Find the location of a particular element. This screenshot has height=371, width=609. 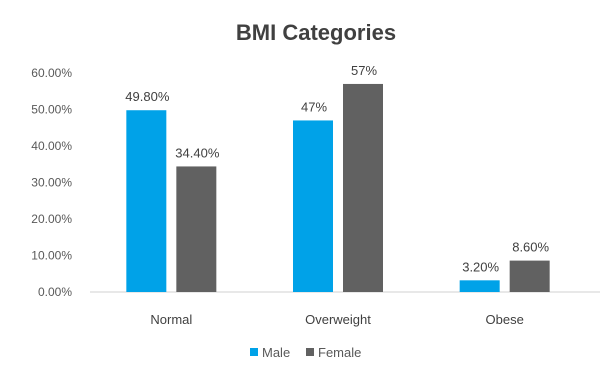

y-tick-label: 30.00% is located at coordinates (51, 183).